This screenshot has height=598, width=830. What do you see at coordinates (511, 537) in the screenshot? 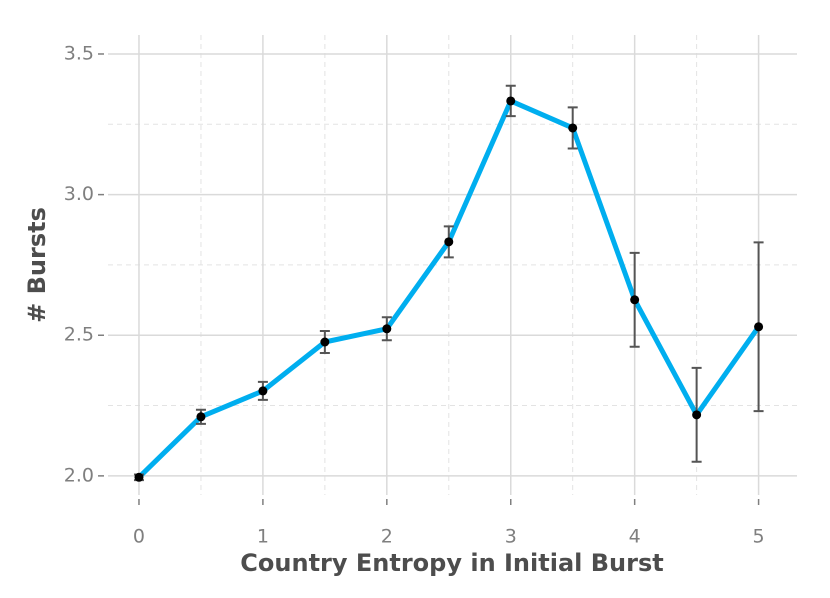
I see `x-tick-label: 3` at bounding box center [511, 537].